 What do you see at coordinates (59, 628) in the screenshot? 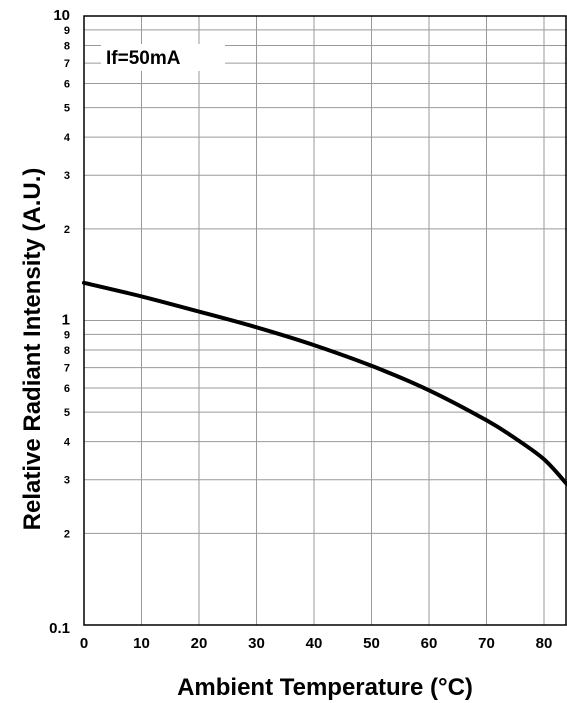
I see `y-tick-label: 0.1` at bounding box center [59, 628].